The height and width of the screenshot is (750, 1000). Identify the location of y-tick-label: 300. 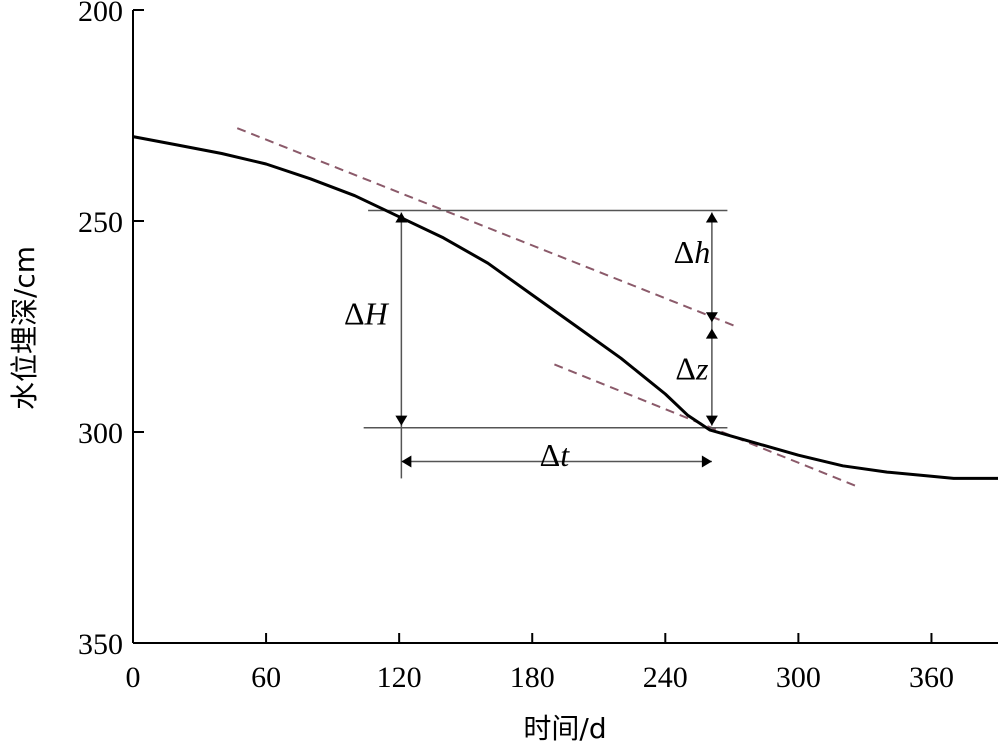
(100, 433).